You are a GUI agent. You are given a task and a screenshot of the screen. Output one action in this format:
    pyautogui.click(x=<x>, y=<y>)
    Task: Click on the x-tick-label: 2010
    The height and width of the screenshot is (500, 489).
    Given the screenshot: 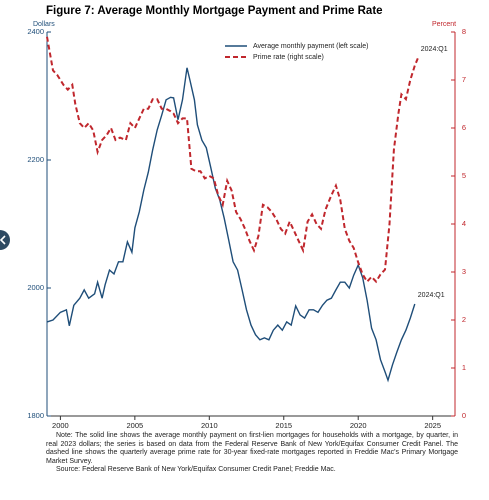 What is the action you would take?
    pyautogui.click(x=209, y=425)
    